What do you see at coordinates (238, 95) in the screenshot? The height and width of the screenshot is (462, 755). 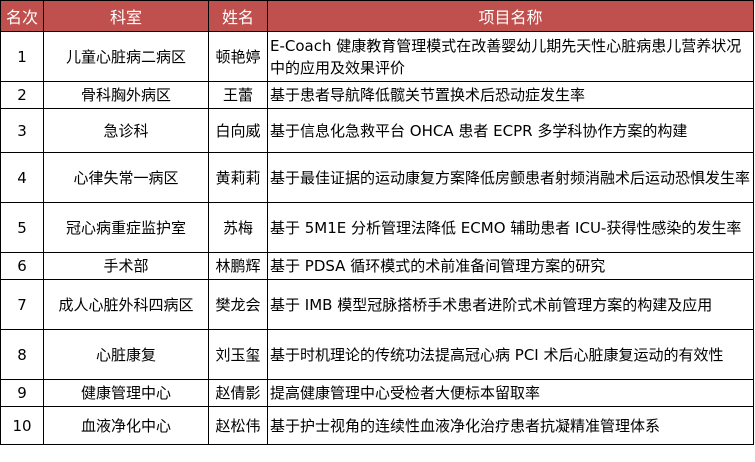 I see `name-cell: 王蕾` at bounding box center [238, 95].